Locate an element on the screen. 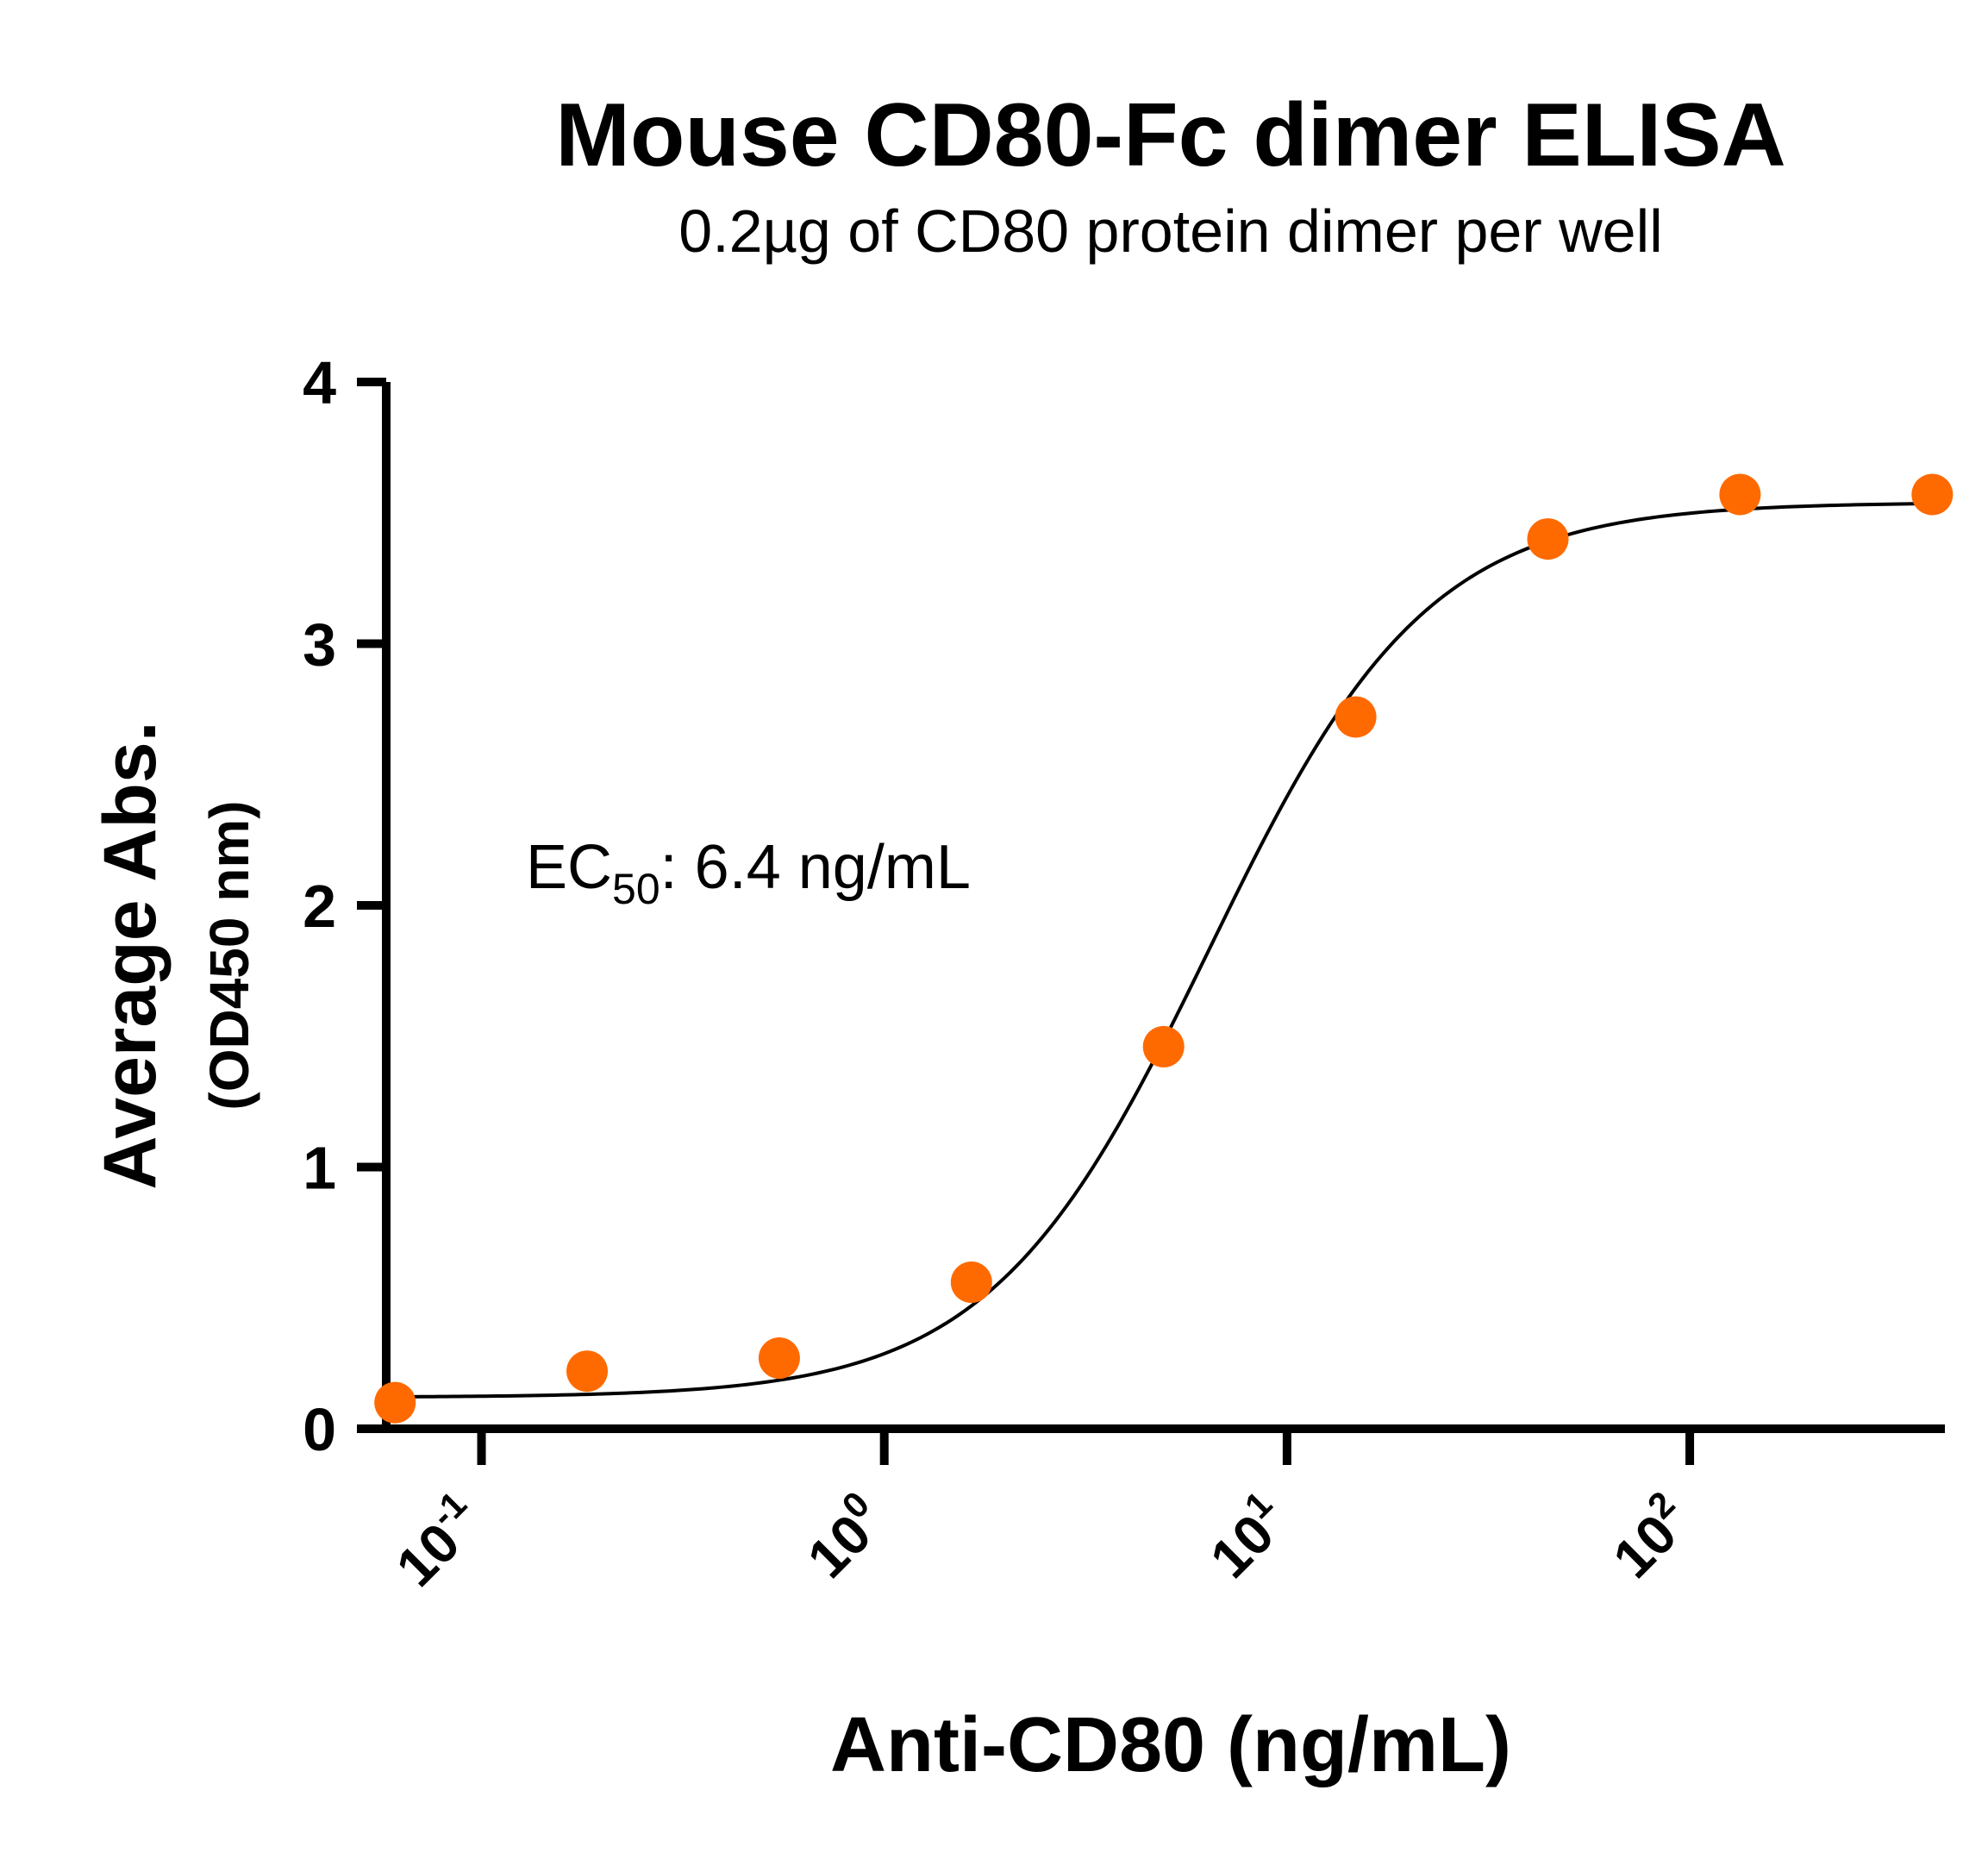  y-axis-label-units: (OD450 nm) is located at coordinates (229, 955).